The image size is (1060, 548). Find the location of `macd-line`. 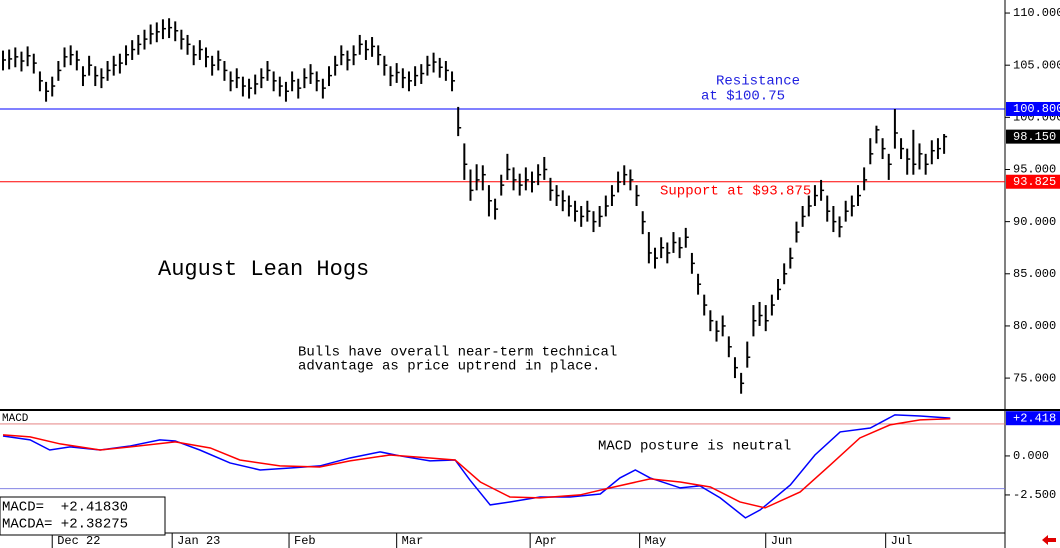

macd-line is located at coordinates (476, 463).